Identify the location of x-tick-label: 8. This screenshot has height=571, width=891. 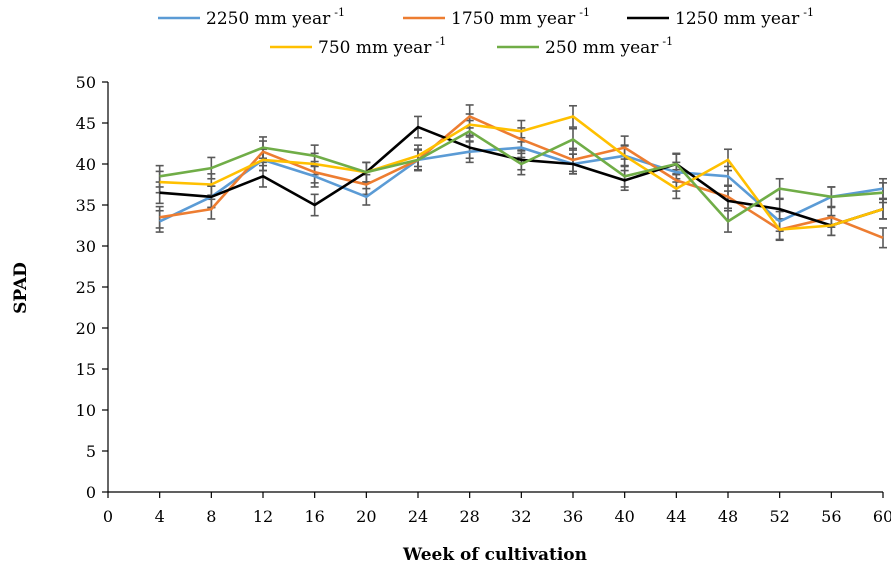
(211, 516).